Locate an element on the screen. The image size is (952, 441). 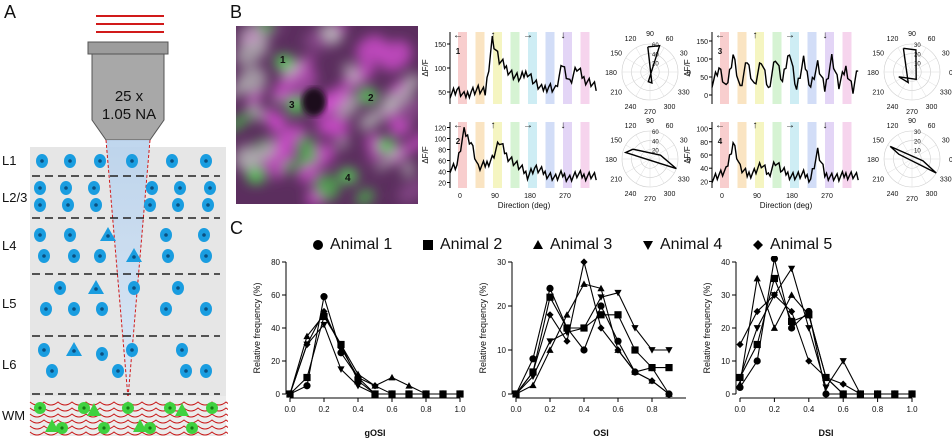
legend-item: Animal 1 is located at coordinates (352, 245).